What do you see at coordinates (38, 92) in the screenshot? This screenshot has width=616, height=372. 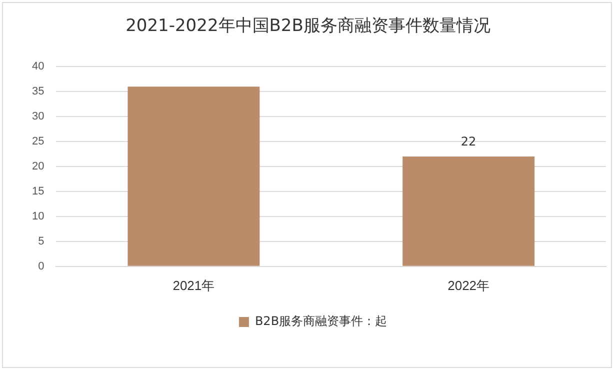 I see `y-tick-label: 35` at bounding box center [38, 92].